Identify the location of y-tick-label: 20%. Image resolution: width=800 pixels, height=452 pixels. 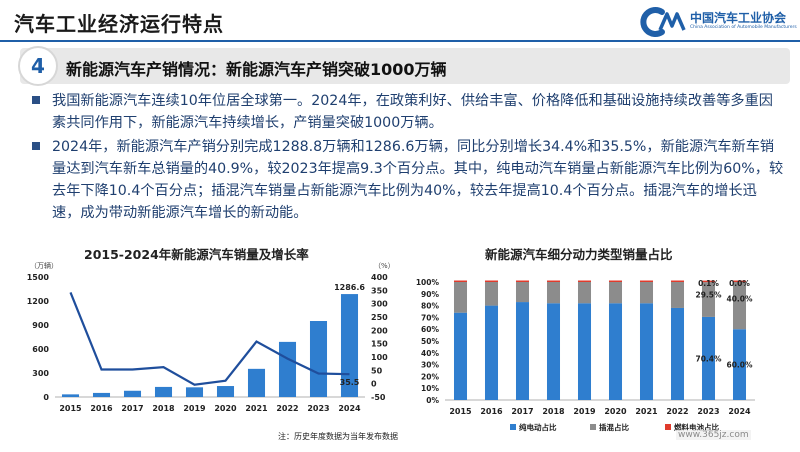
(430, 376).